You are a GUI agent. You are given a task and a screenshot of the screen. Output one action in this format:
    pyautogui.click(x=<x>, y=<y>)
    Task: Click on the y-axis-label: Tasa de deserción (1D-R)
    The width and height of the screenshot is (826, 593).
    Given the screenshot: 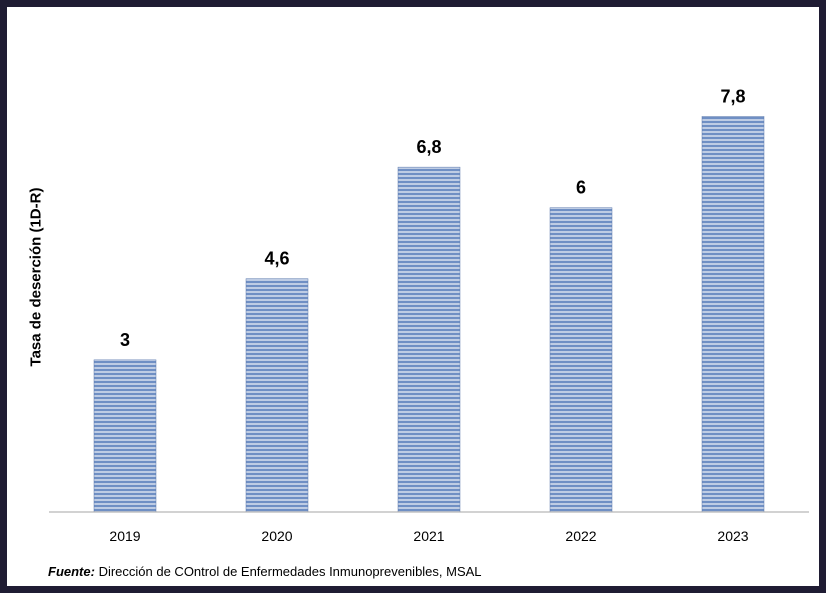 What is the action you would take?
    pyautogui.click(x=36, y=277)
    